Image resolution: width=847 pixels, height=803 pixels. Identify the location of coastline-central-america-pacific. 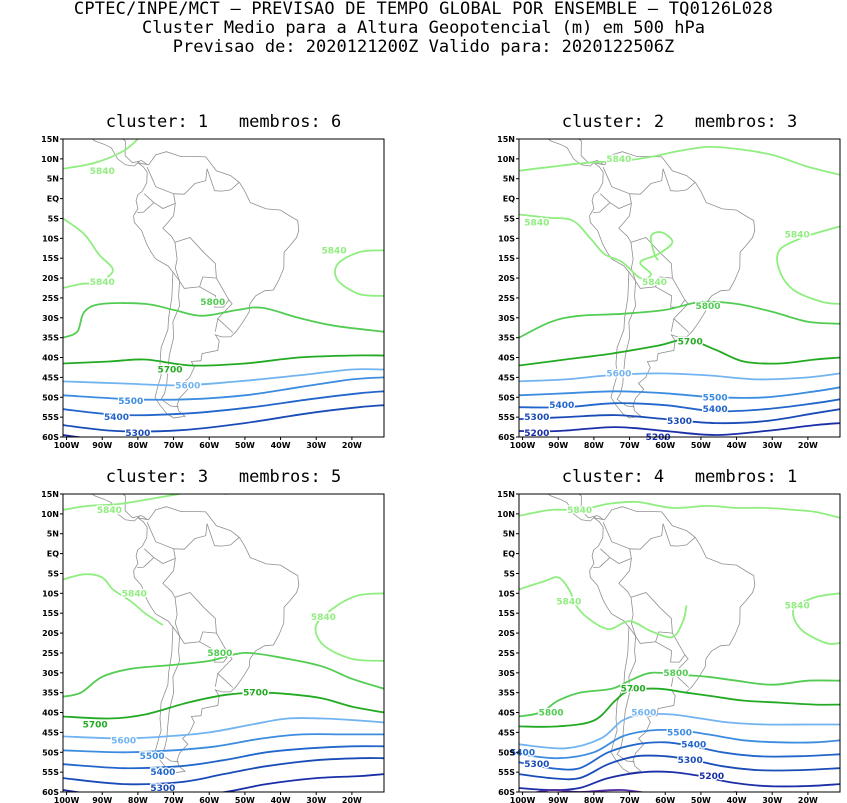
(571, 508).